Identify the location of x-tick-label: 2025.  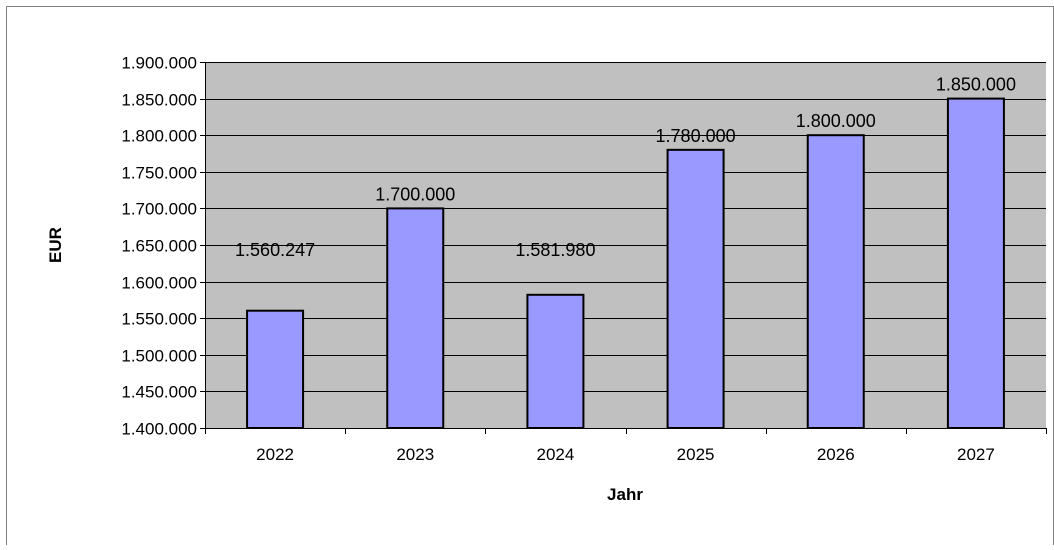
(696, 454).